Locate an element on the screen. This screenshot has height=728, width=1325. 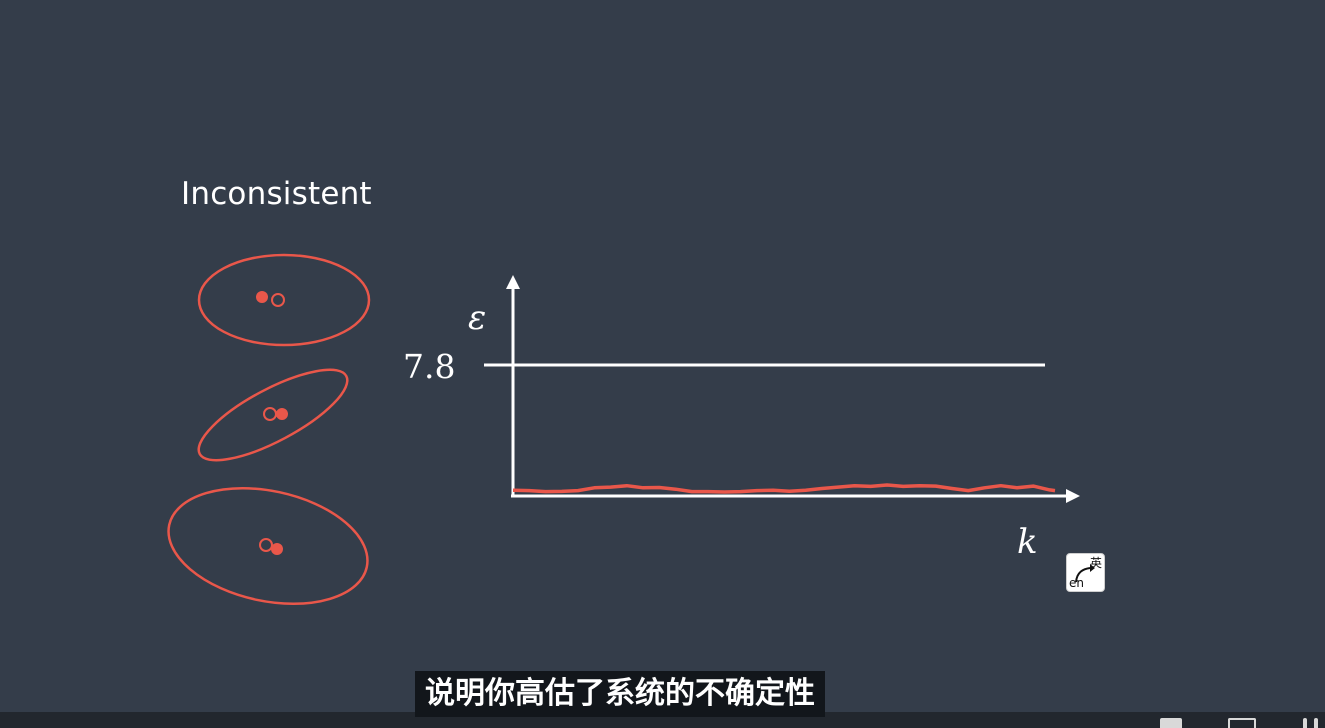
miniplayer-icon is located at coordinates (1171, 723).